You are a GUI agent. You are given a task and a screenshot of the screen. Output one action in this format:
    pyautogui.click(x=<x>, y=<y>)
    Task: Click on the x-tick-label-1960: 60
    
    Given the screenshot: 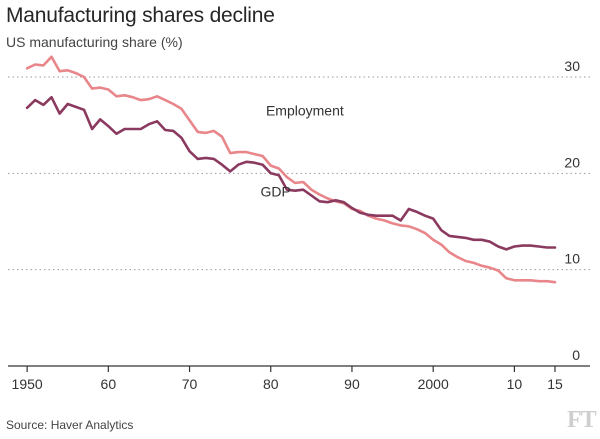 What is the action you would take?
    pyautogui.click(x=109, y=384)
    